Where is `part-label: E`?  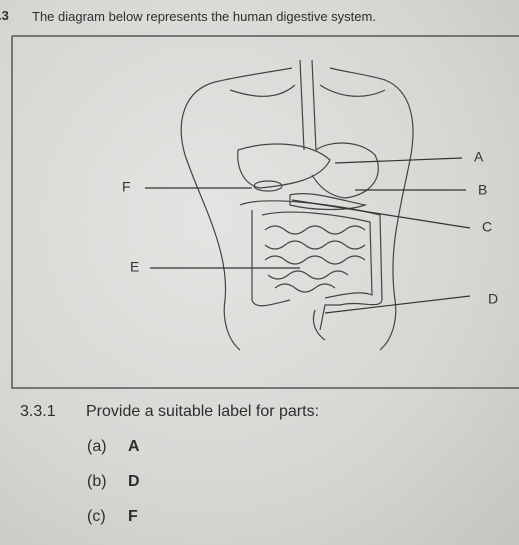
part-label: E is located at coordinates (134, 267).